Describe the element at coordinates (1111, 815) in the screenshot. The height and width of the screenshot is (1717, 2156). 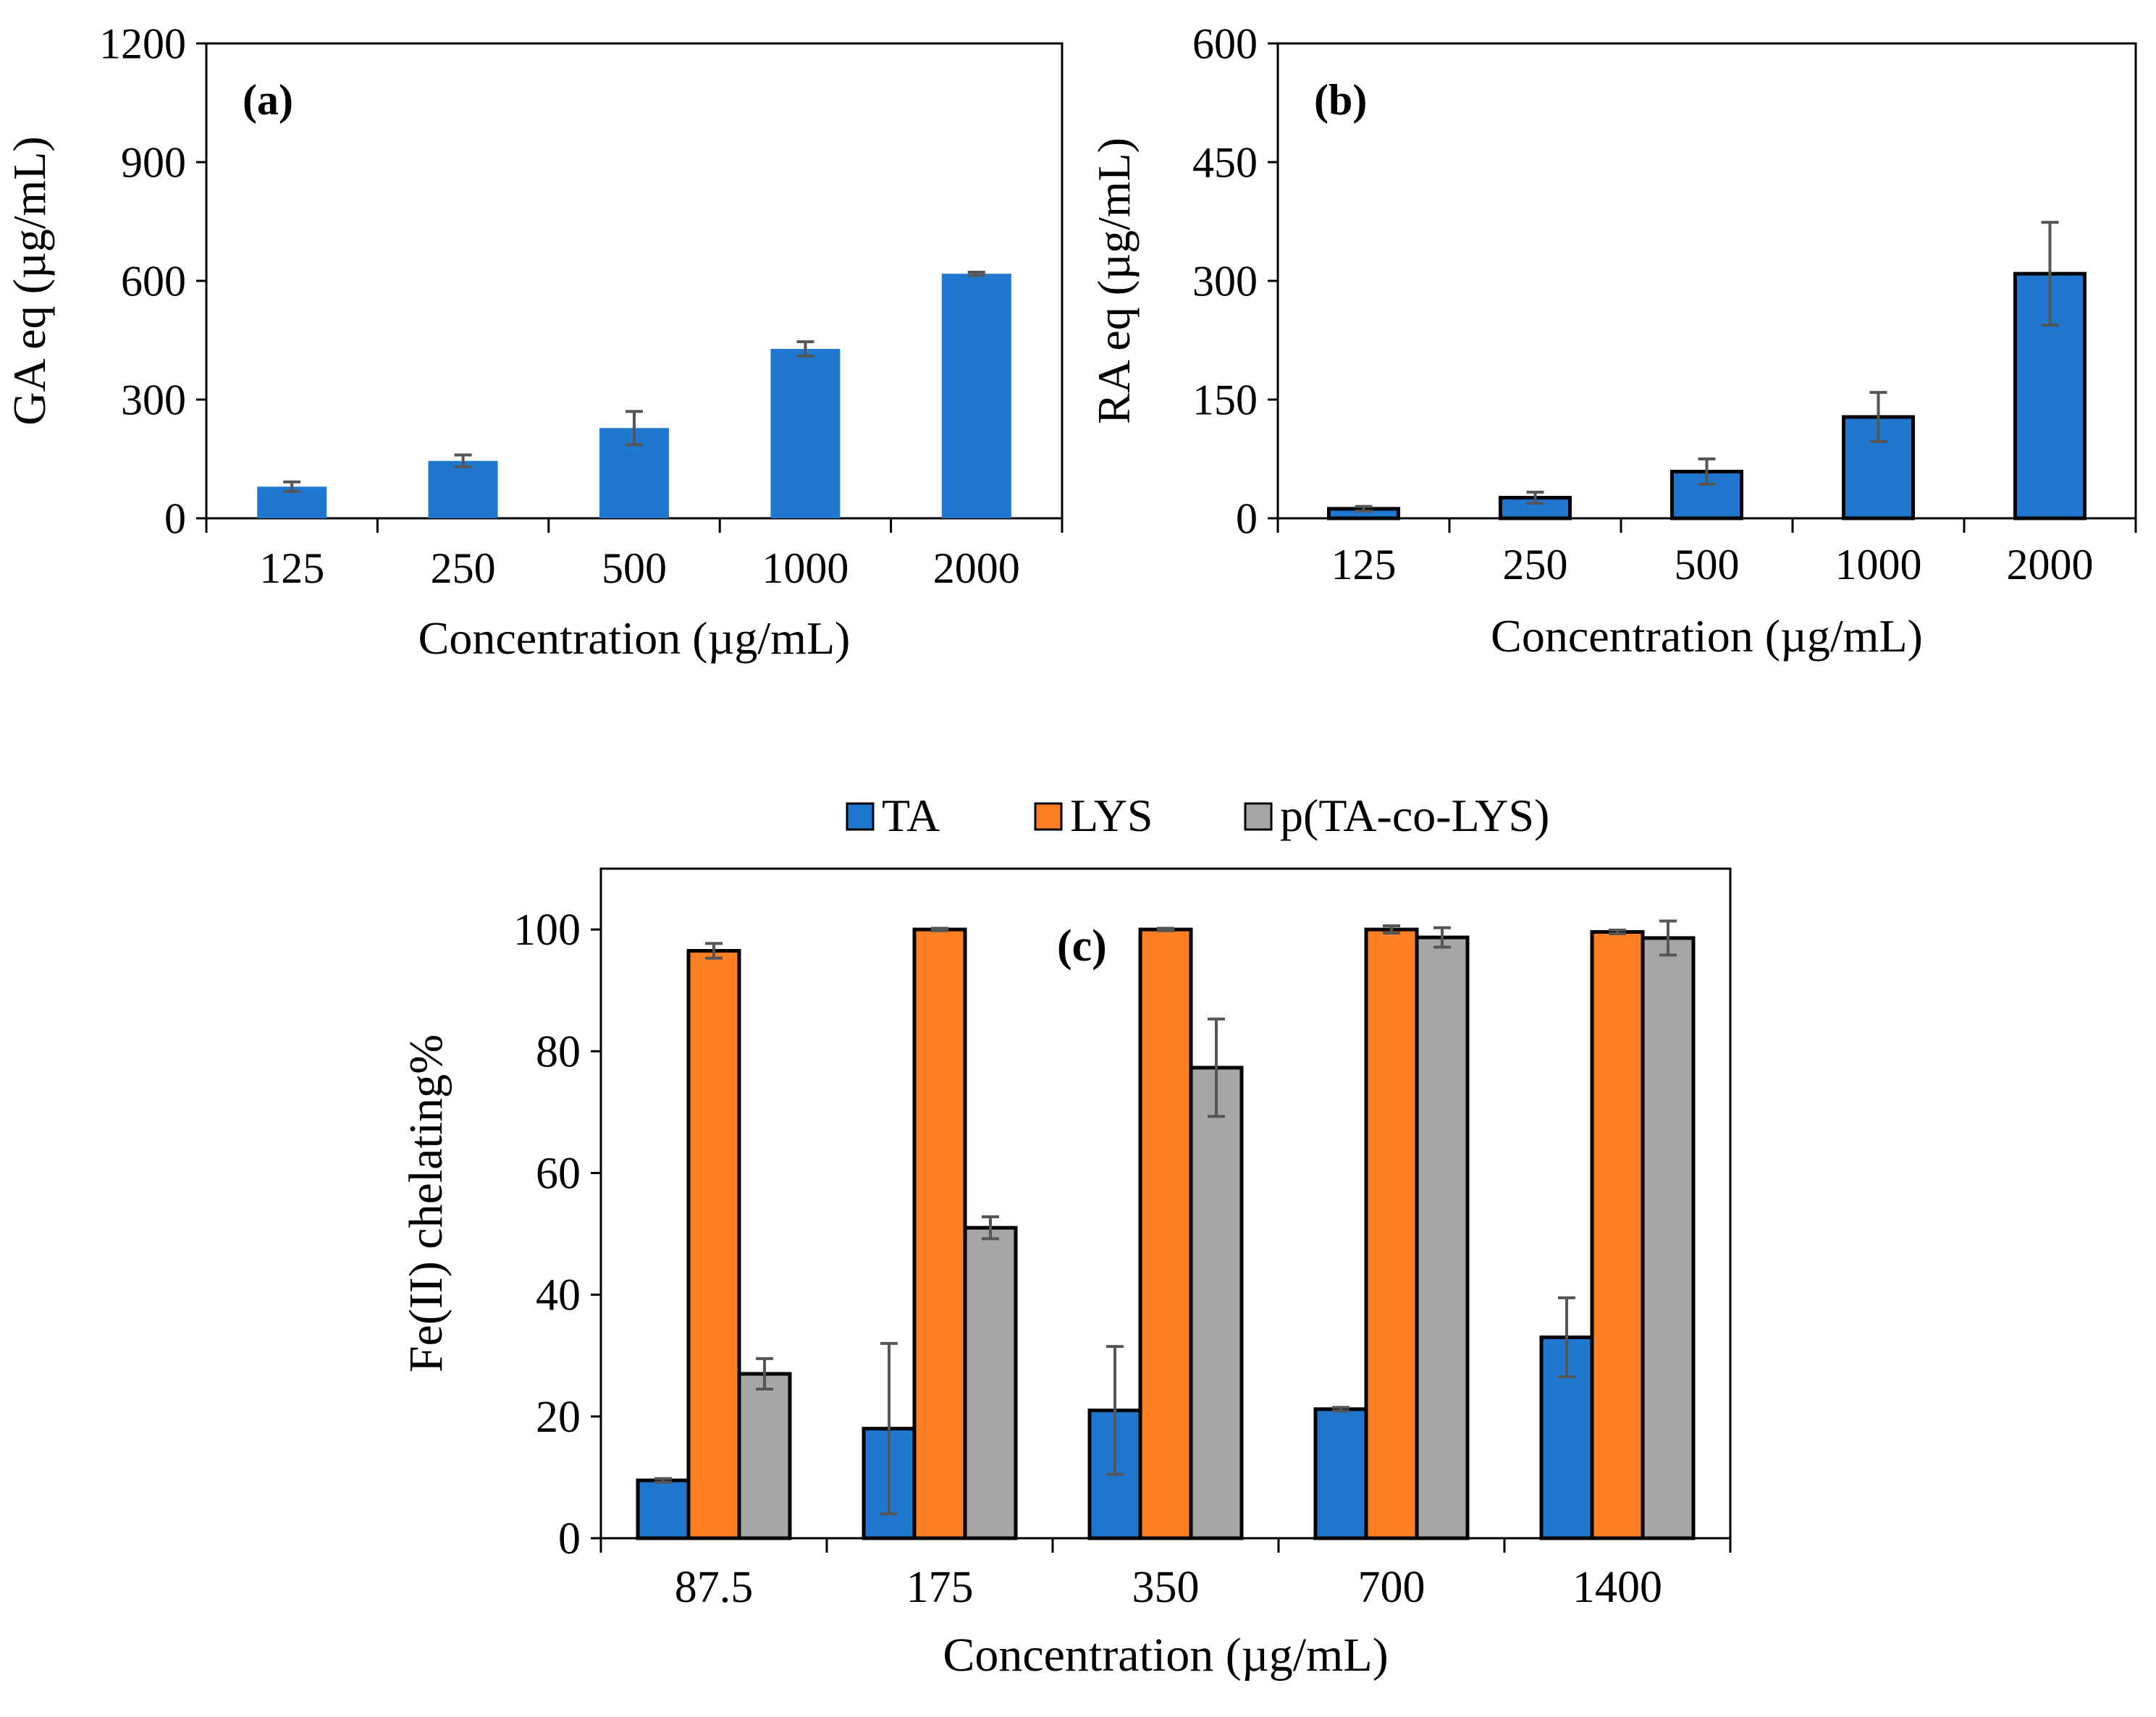
I see `legend-label: LYS` at that location.